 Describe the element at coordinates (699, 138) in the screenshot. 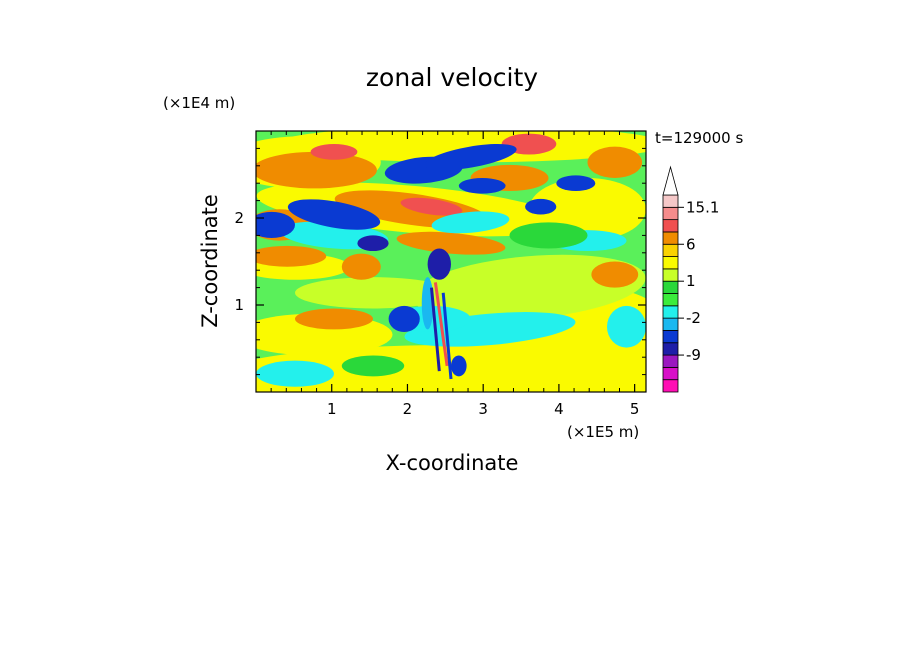

I see `time-label: t=129000 s` at that location.